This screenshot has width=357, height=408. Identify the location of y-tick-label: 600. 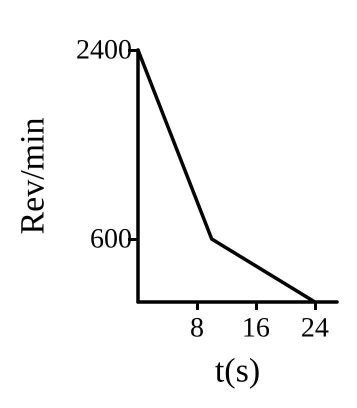
(111, 239).